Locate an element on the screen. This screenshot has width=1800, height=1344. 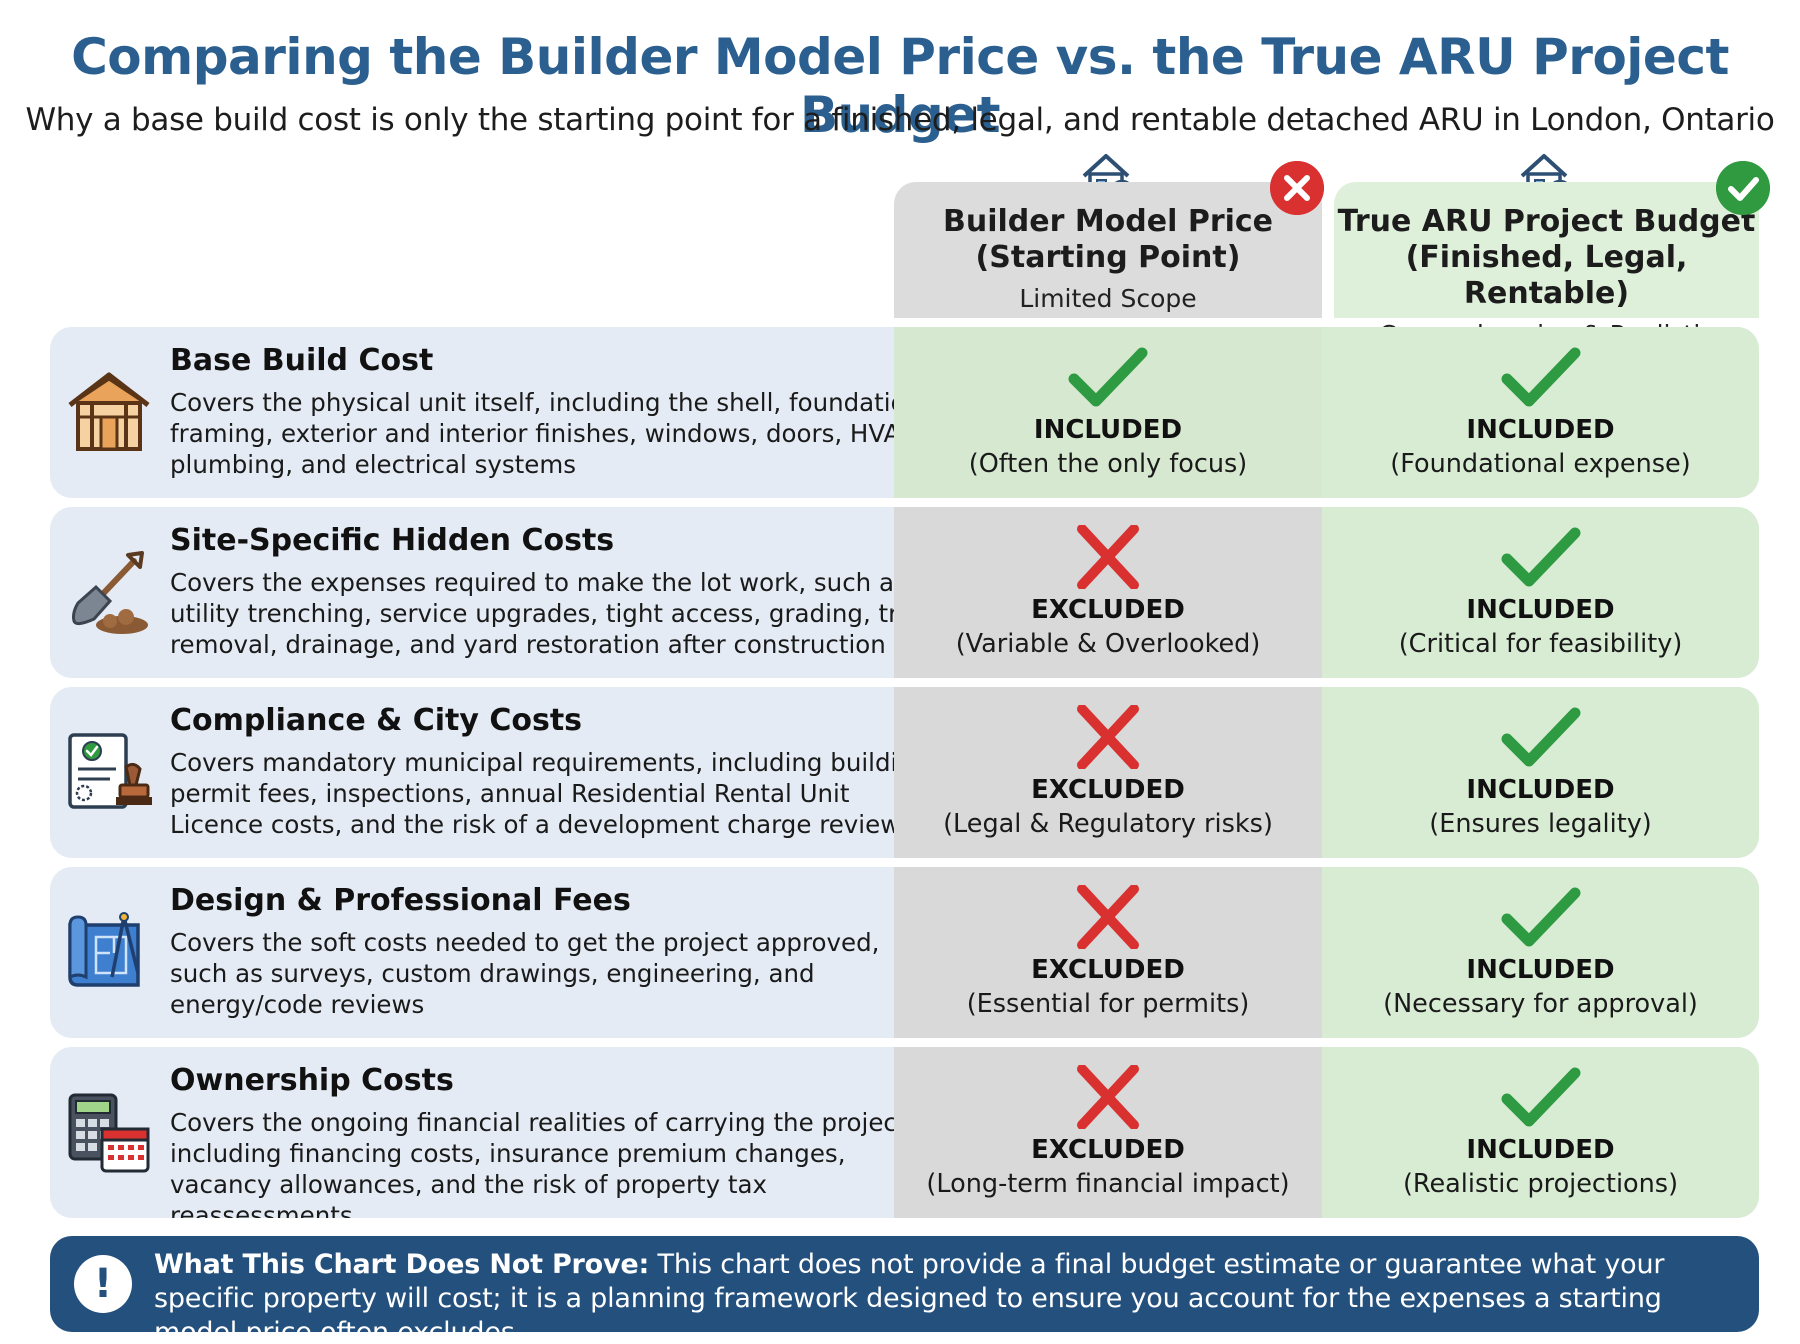
builder-note: (Essential for permits) is located at coordinates (1108, 1004).